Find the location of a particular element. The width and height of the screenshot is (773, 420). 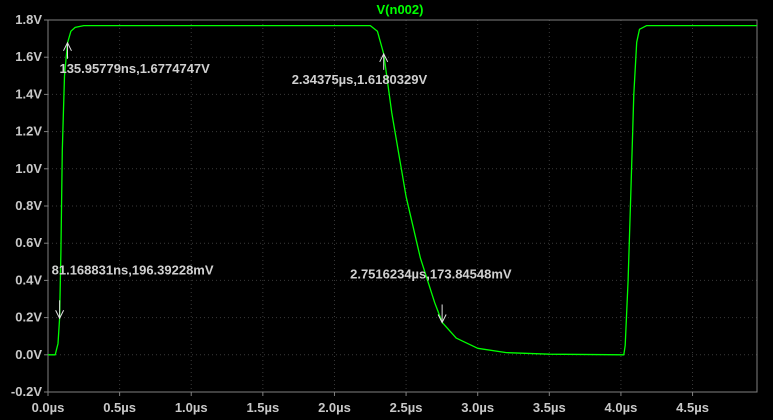

x-tick-label: 1.5µs is located at coordinates (262, 407).